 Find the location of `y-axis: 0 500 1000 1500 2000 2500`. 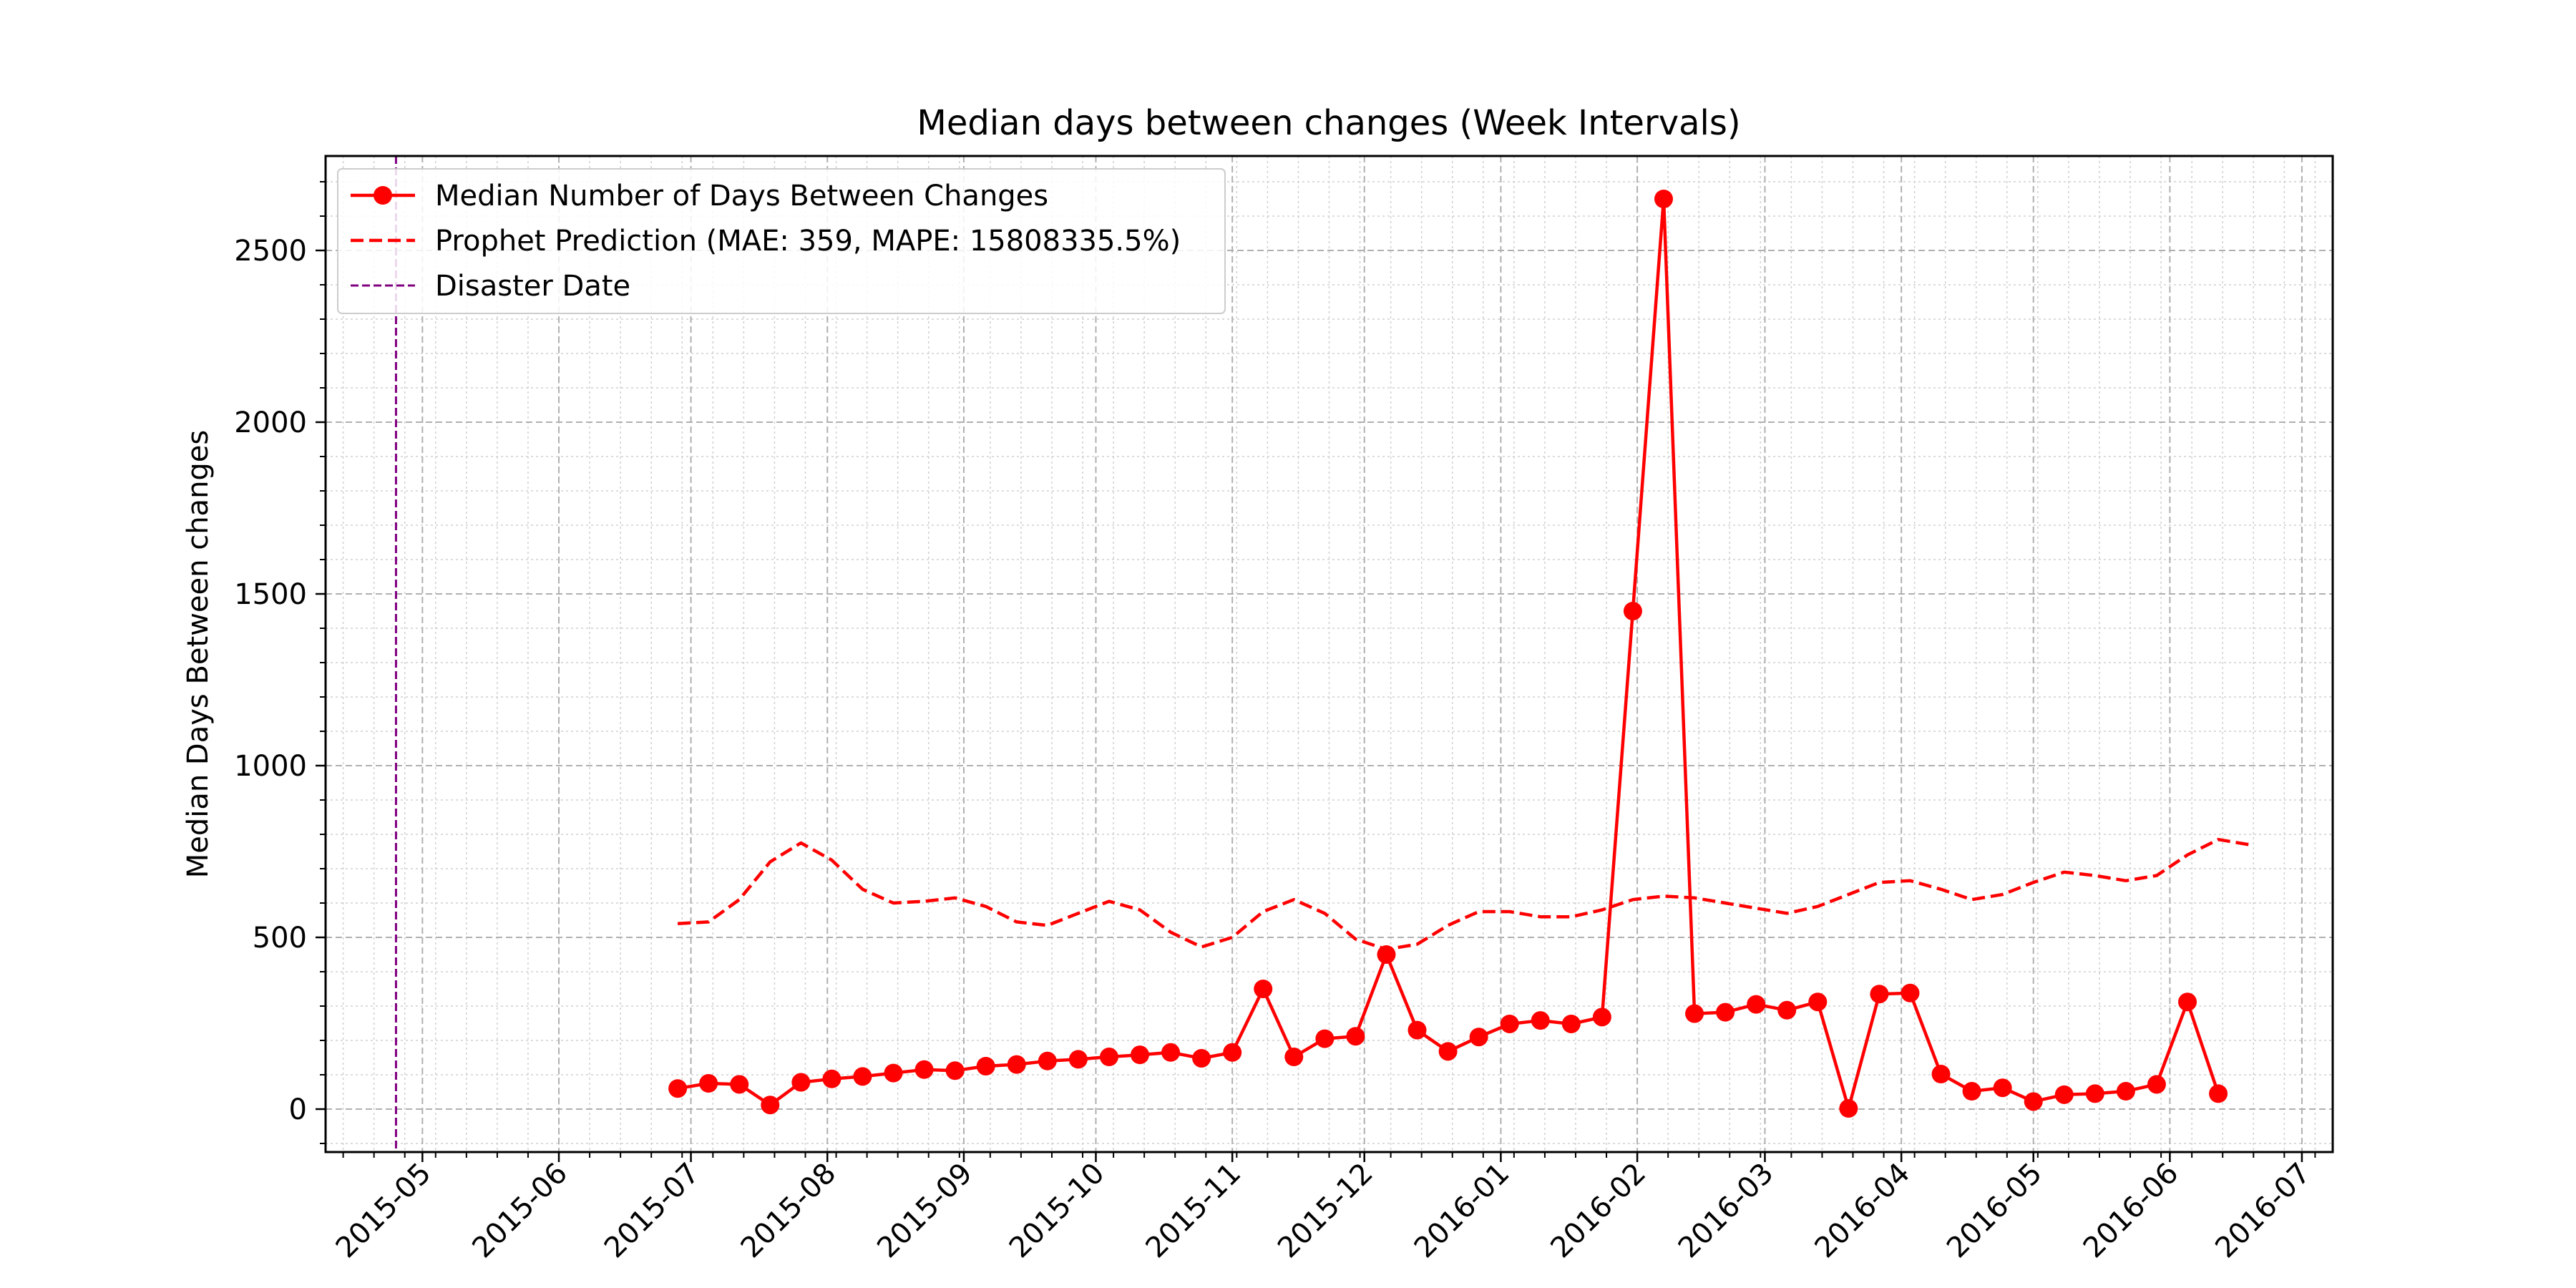

y-axis: 0 500 1000 1500 2000 2500 is located at coordinates (280, 662).